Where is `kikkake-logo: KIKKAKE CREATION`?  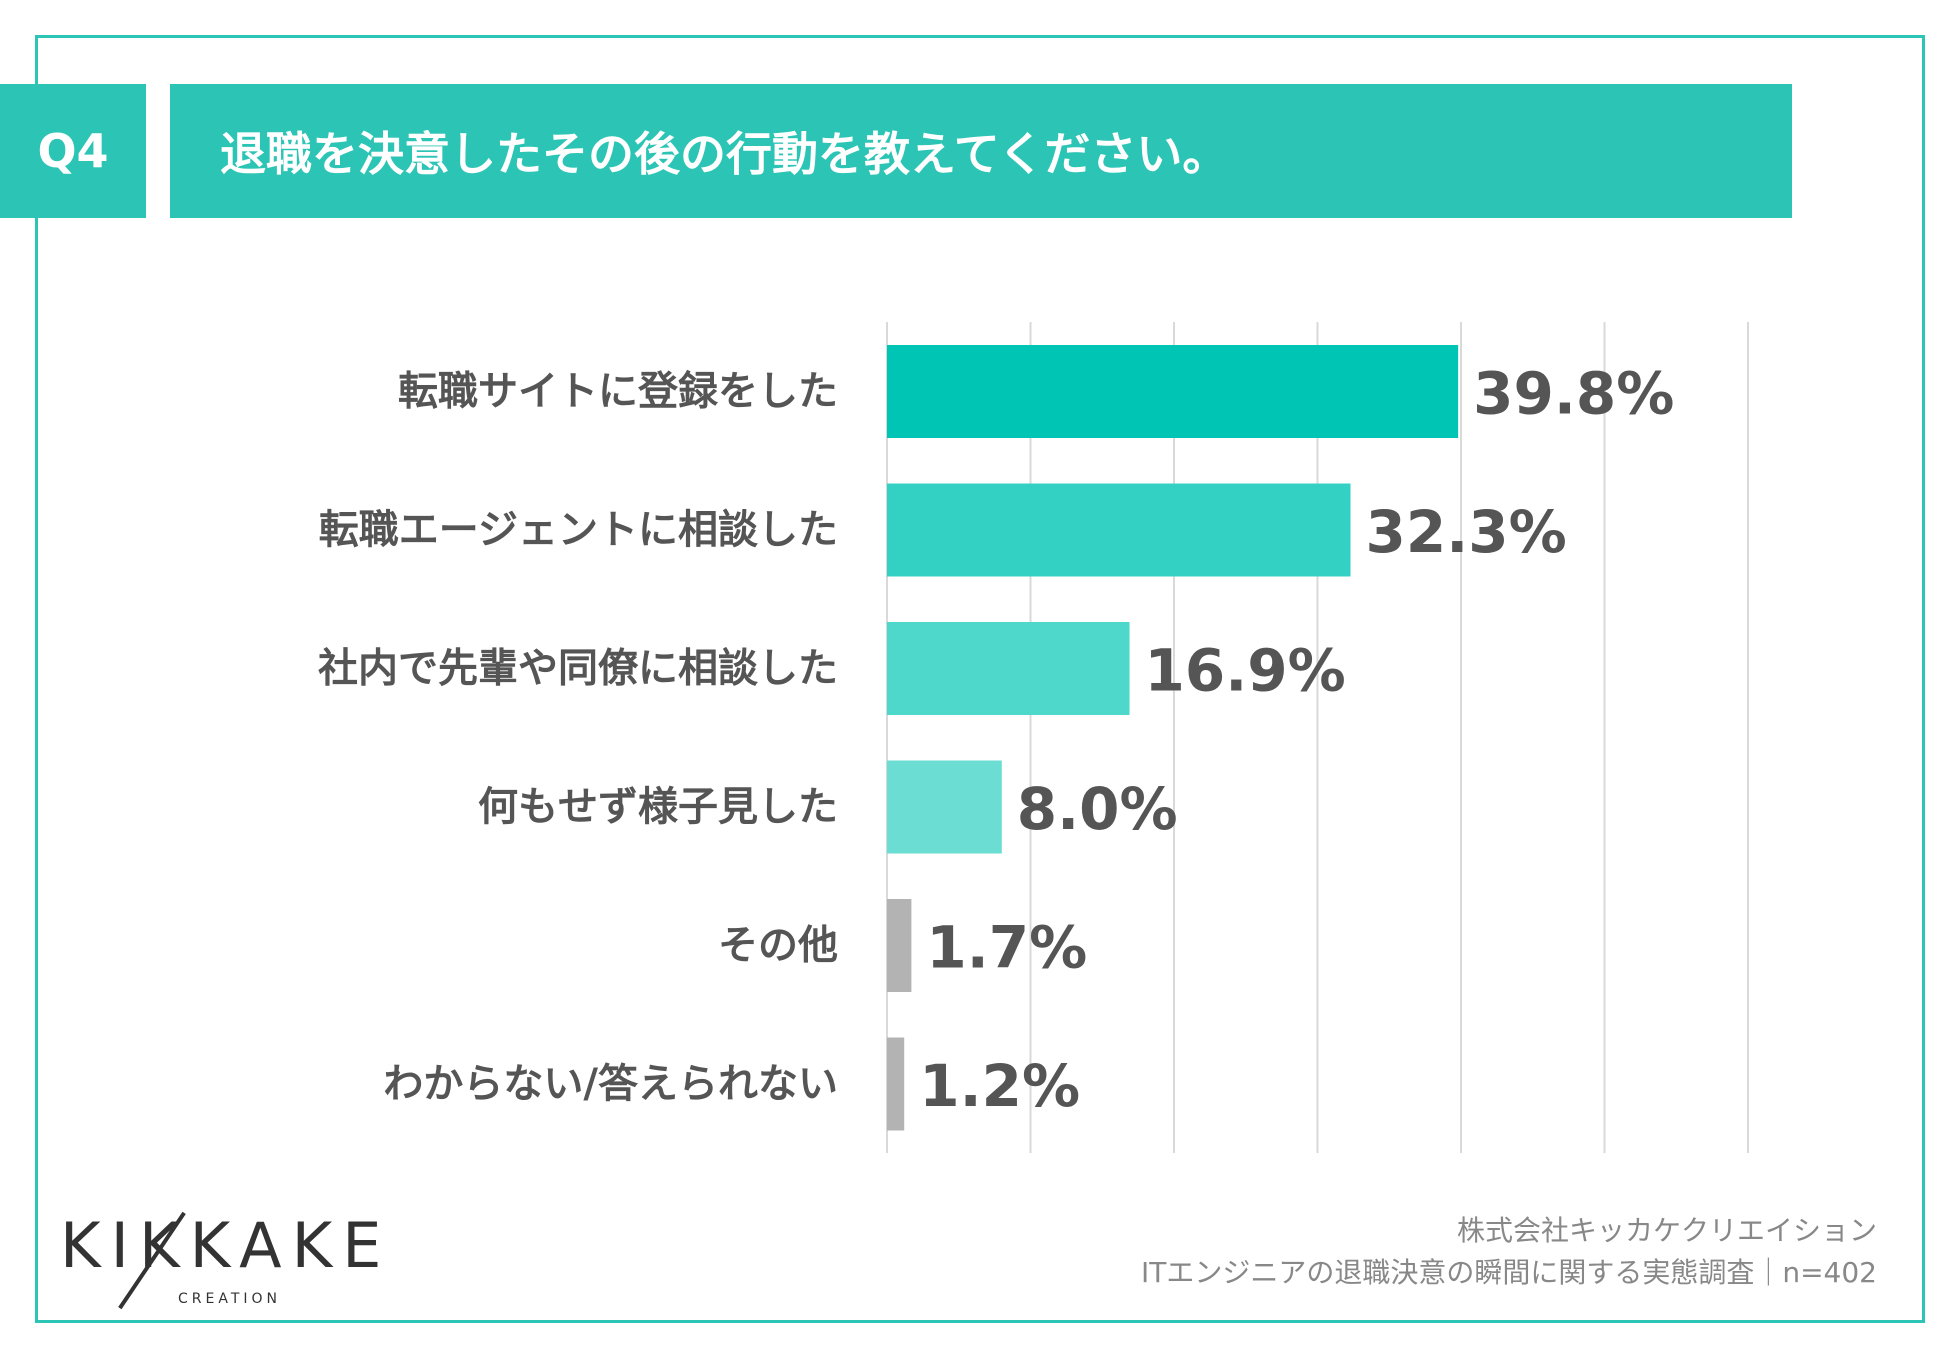 kikkake-logo: KIKKAKE CREATION is located at coordinates (226, 1258).